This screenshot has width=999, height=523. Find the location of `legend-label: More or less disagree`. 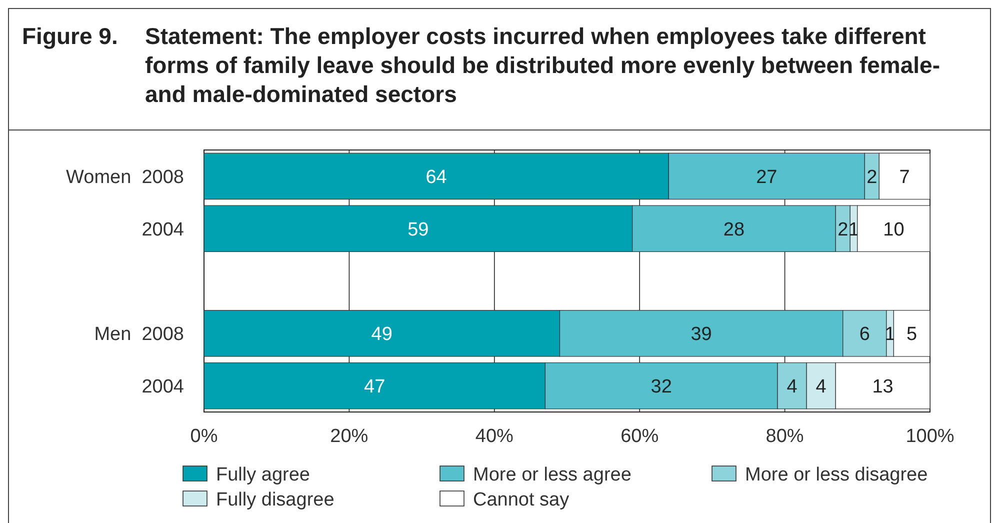

legend-label: More or less disagree is located at coordinates (836, 475).